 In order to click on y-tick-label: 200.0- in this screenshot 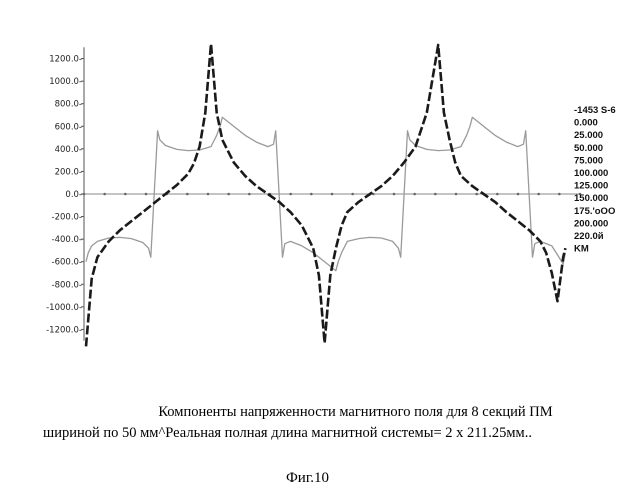, I will do `click(68, 172)`.